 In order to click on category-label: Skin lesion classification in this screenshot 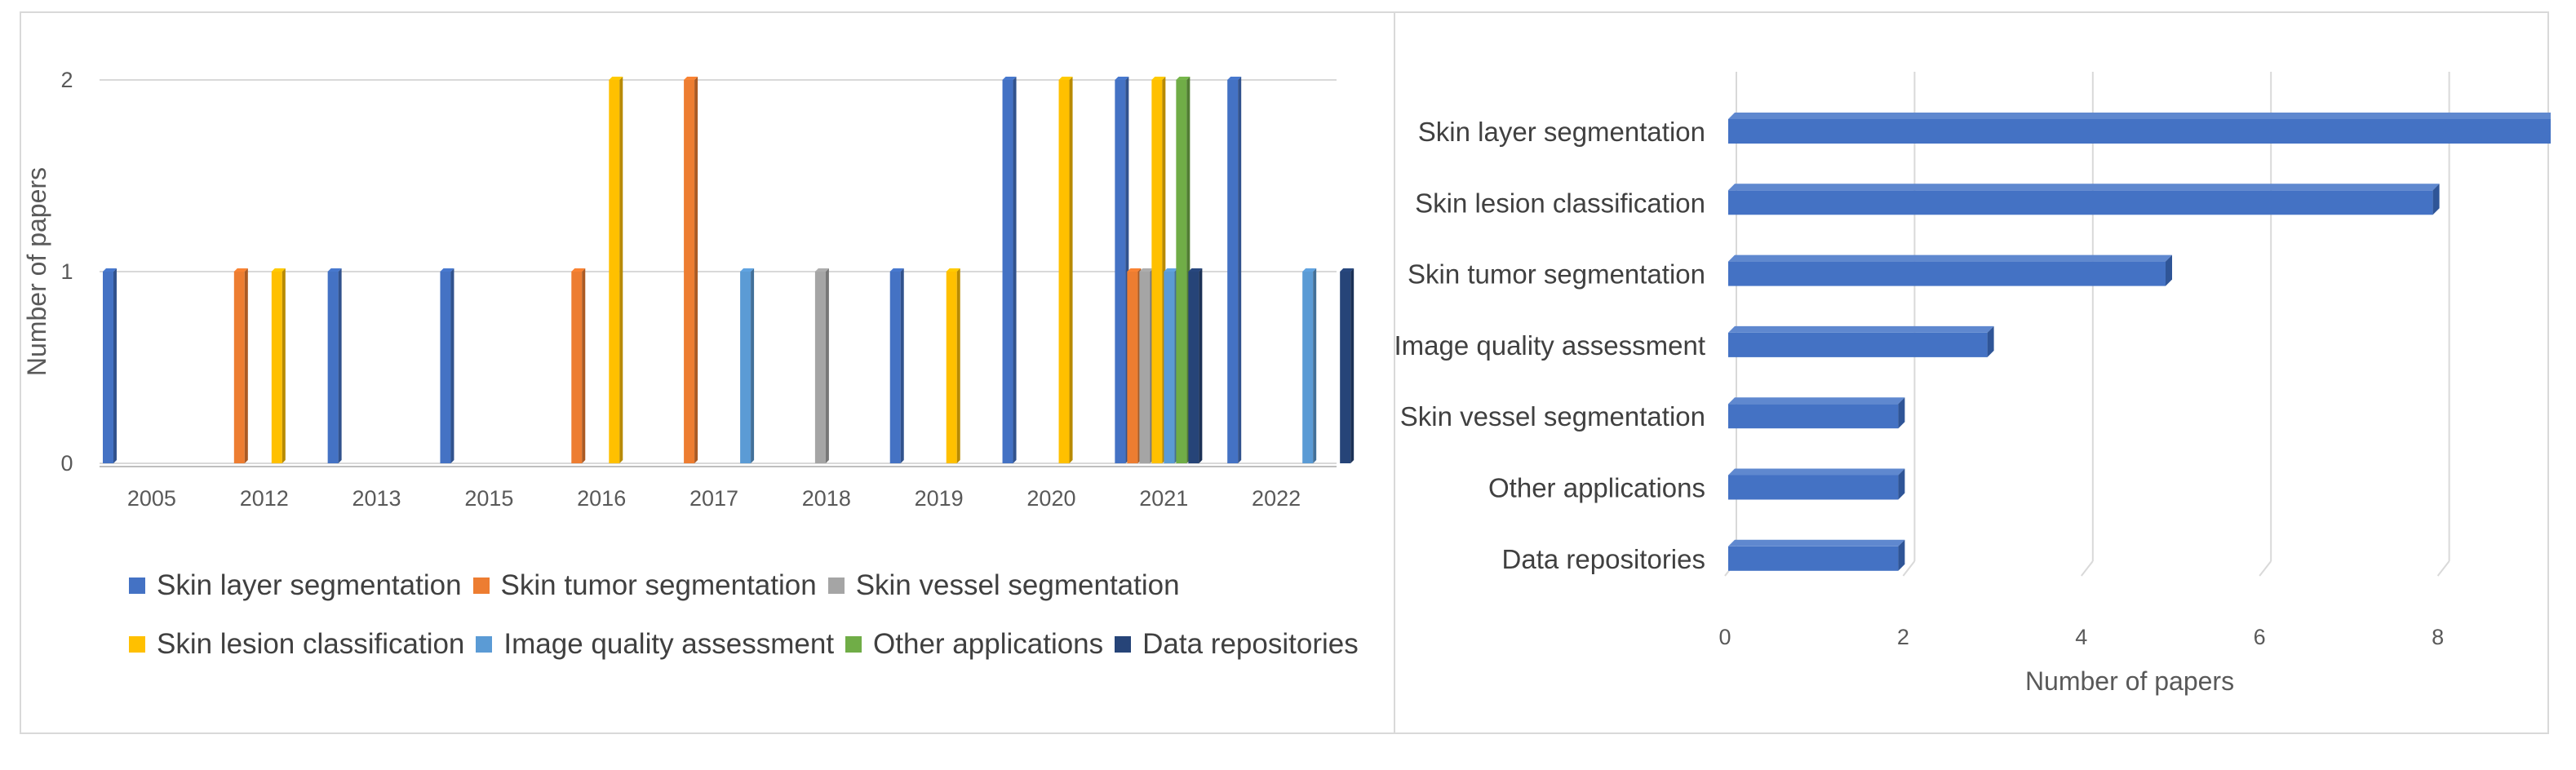, I will do `click(1560, 203)`.